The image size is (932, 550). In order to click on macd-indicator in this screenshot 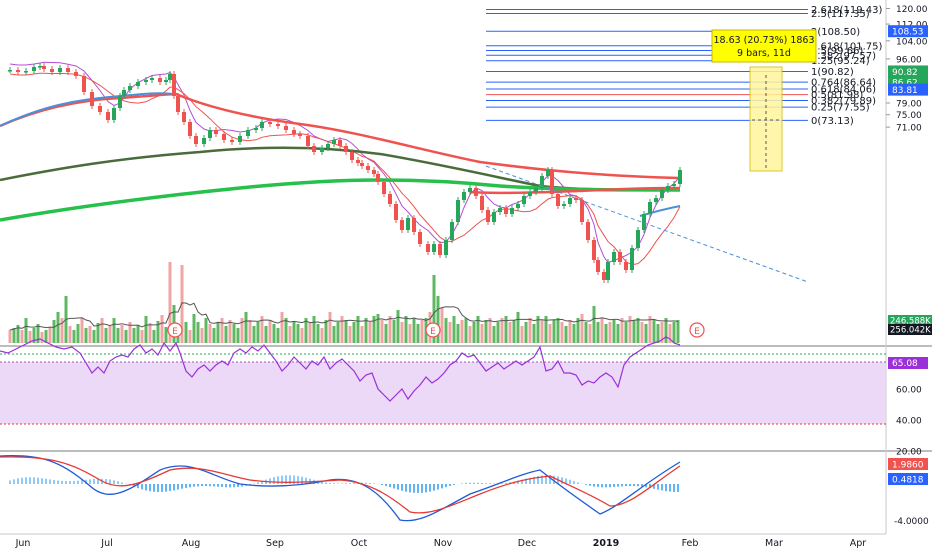, I will do `click(340, 488)`.